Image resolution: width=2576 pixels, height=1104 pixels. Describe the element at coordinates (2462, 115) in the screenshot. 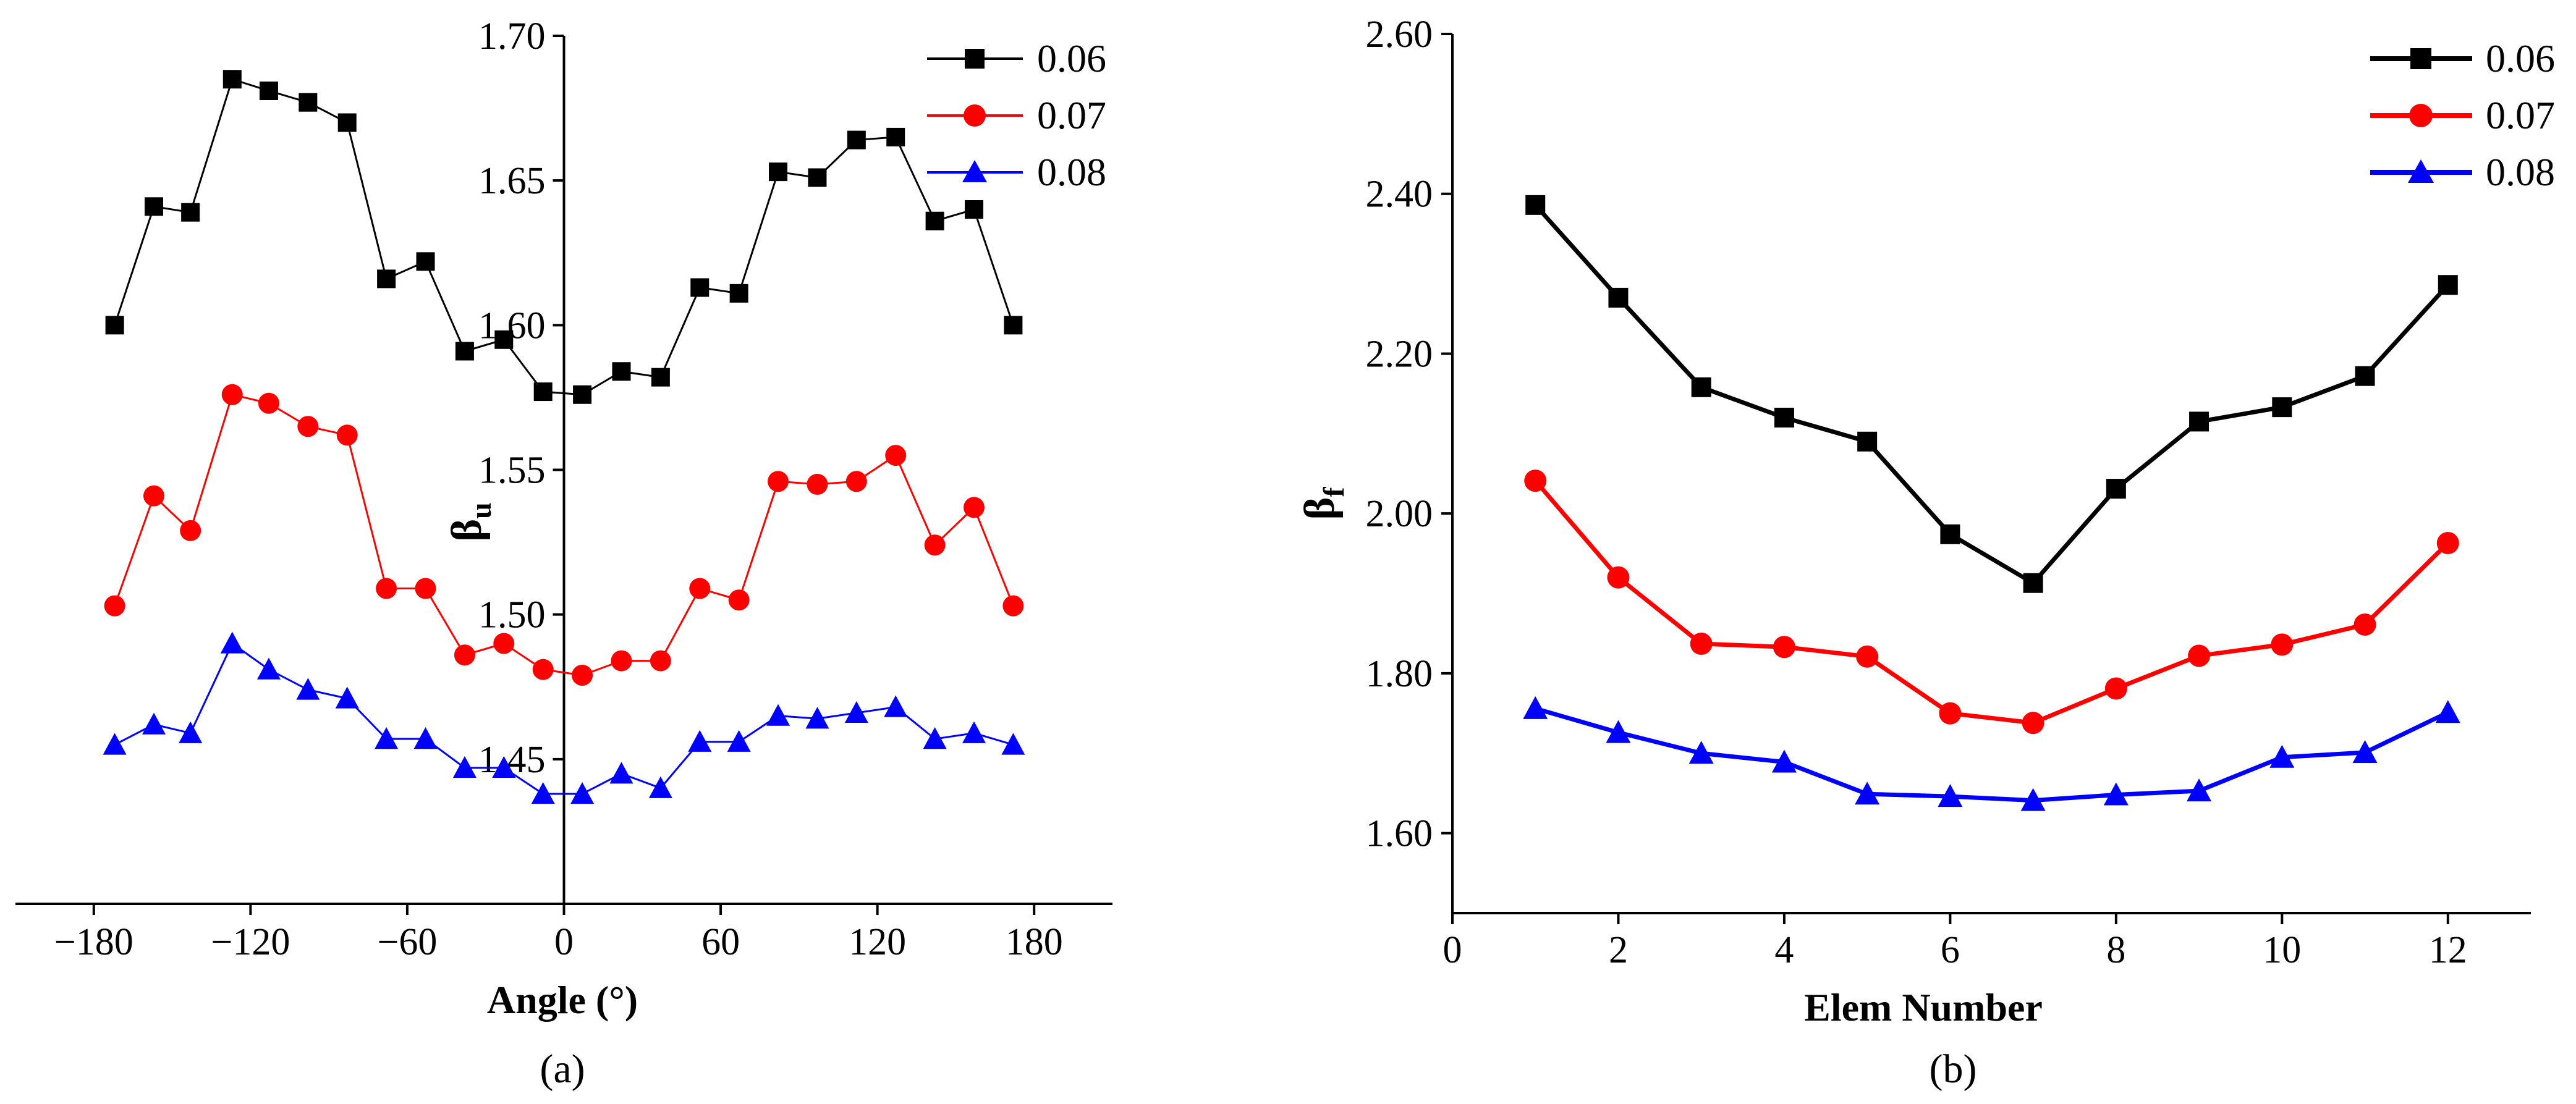

I see `chart-b-legend: 0.06 0.07 0.08` at that location.